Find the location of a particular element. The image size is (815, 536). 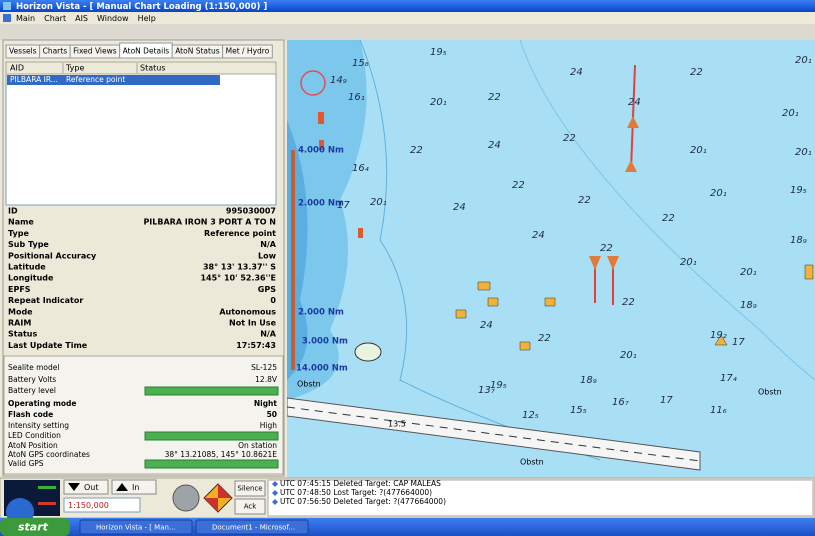

islet is located at coordinates (368, 352).